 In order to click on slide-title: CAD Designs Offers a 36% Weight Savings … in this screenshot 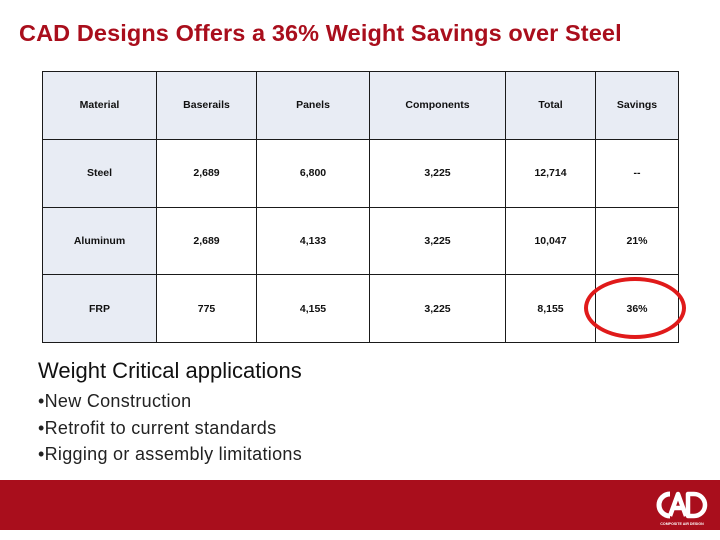, I will do `click(320, 33)`.